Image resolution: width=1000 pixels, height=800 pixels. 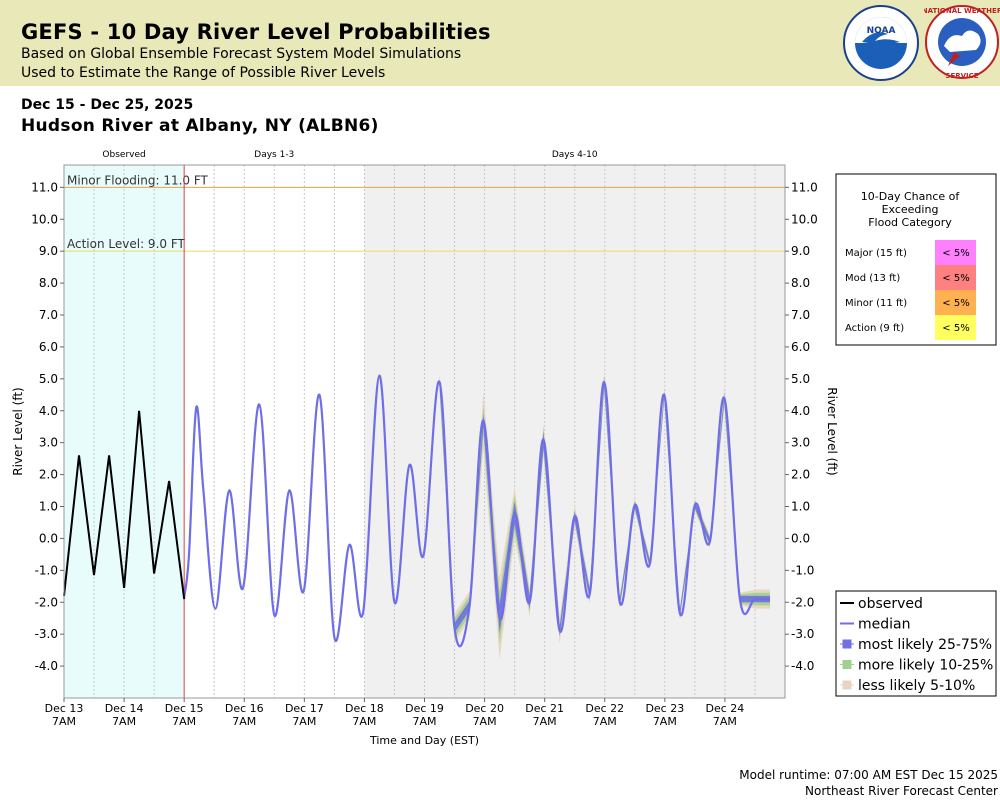 What do you see at coordinates (884, 625) in the screenshot?
I see `legend-label-median: median` at bounding box center [884, 625].